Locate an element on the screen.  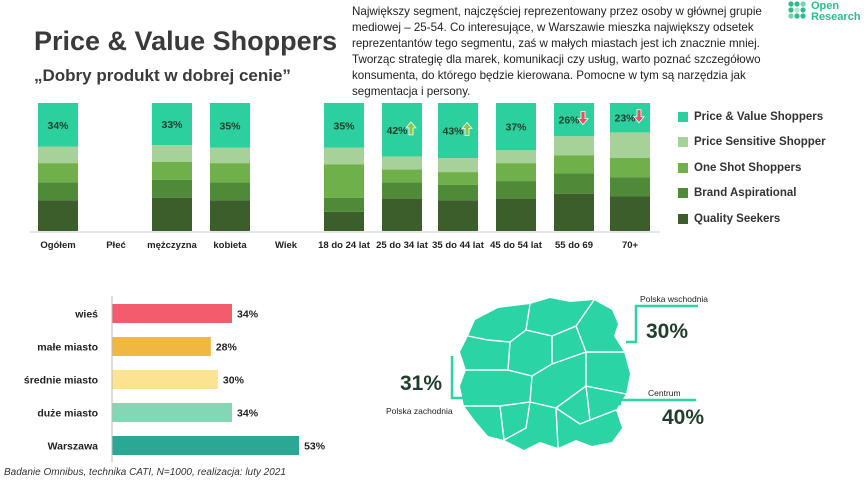
page-subtitle: „Dobry produkt w dobrej cenie” is located at coordinates (162, 75).